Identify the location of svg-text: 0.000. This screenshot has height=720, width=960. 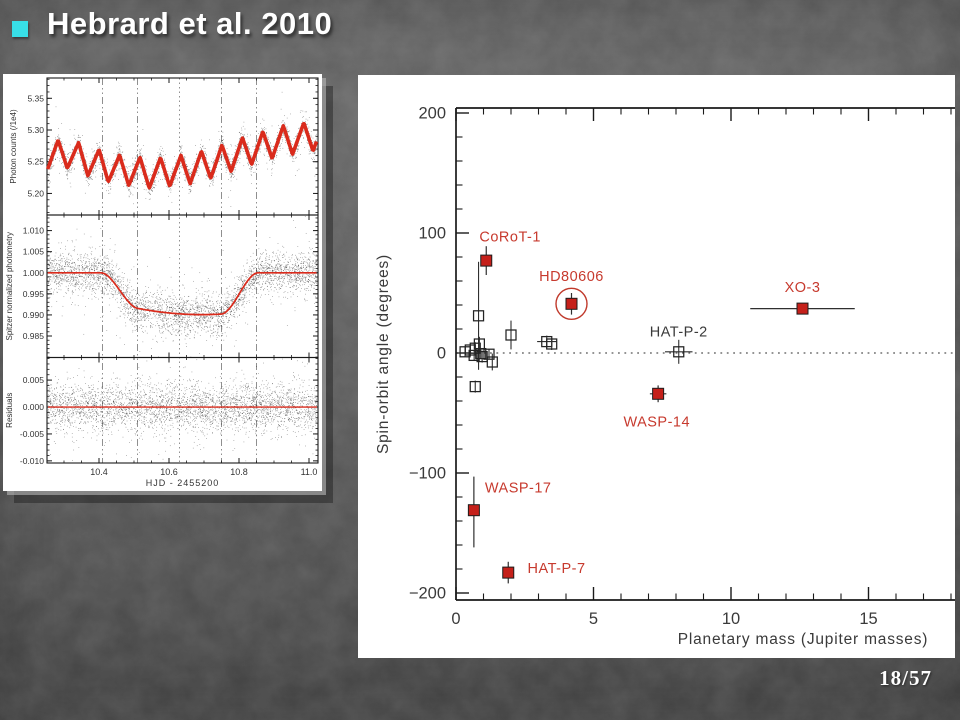
(34, 407).